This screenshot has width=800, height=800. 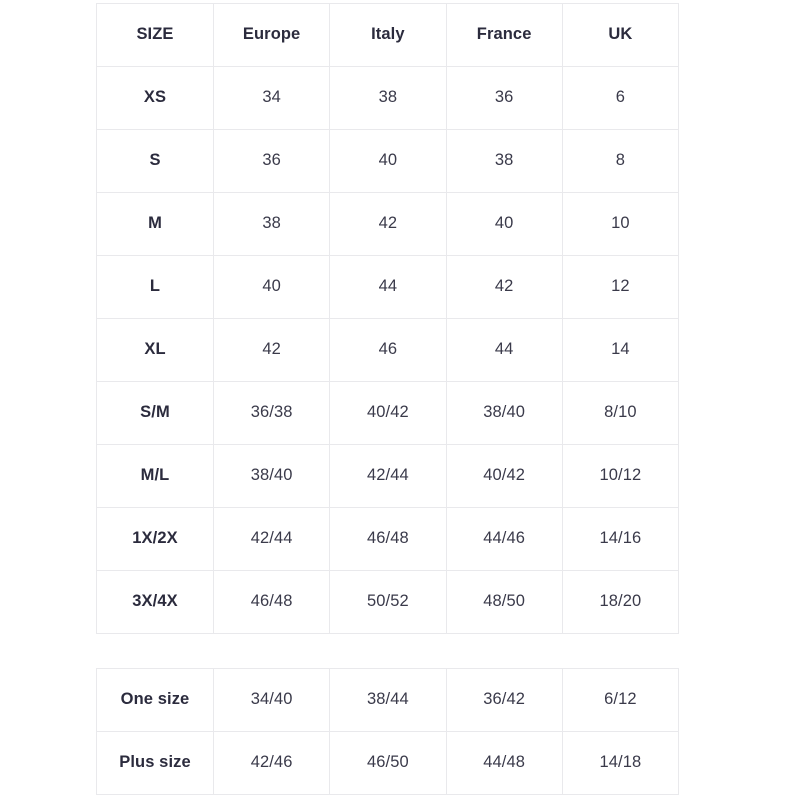 I want to click on cell-france: 42, so click(x=504, y=287).